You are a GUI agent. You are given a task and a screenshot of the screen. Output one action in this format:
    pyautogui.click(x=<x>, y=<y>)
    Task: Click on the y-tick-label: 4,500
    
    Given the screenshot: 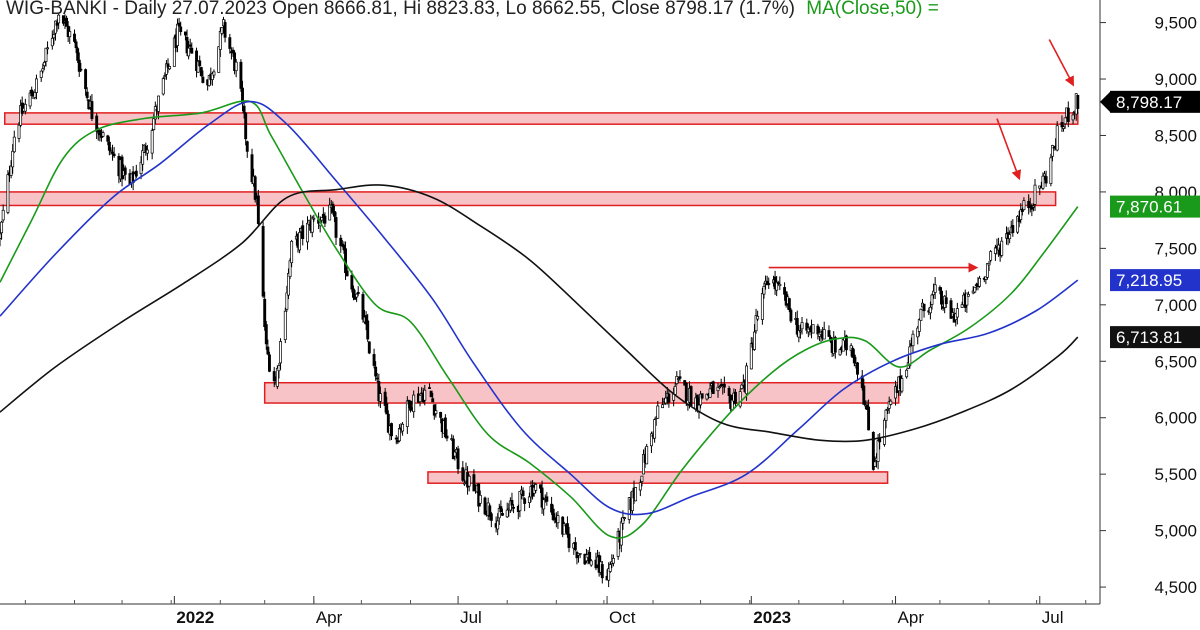 What is the action you would take?
    pyautogui.click(x=1175, y=587)
    